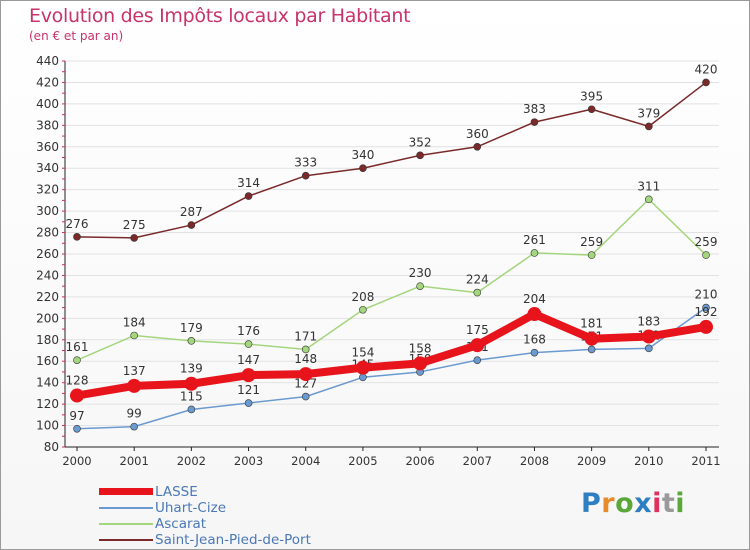 The height and width of the screenshot is (550, 750). Describe the element at coordinates (706, 295) in the screenshot. I see `data-label-uhart-cize: 210` at that location.